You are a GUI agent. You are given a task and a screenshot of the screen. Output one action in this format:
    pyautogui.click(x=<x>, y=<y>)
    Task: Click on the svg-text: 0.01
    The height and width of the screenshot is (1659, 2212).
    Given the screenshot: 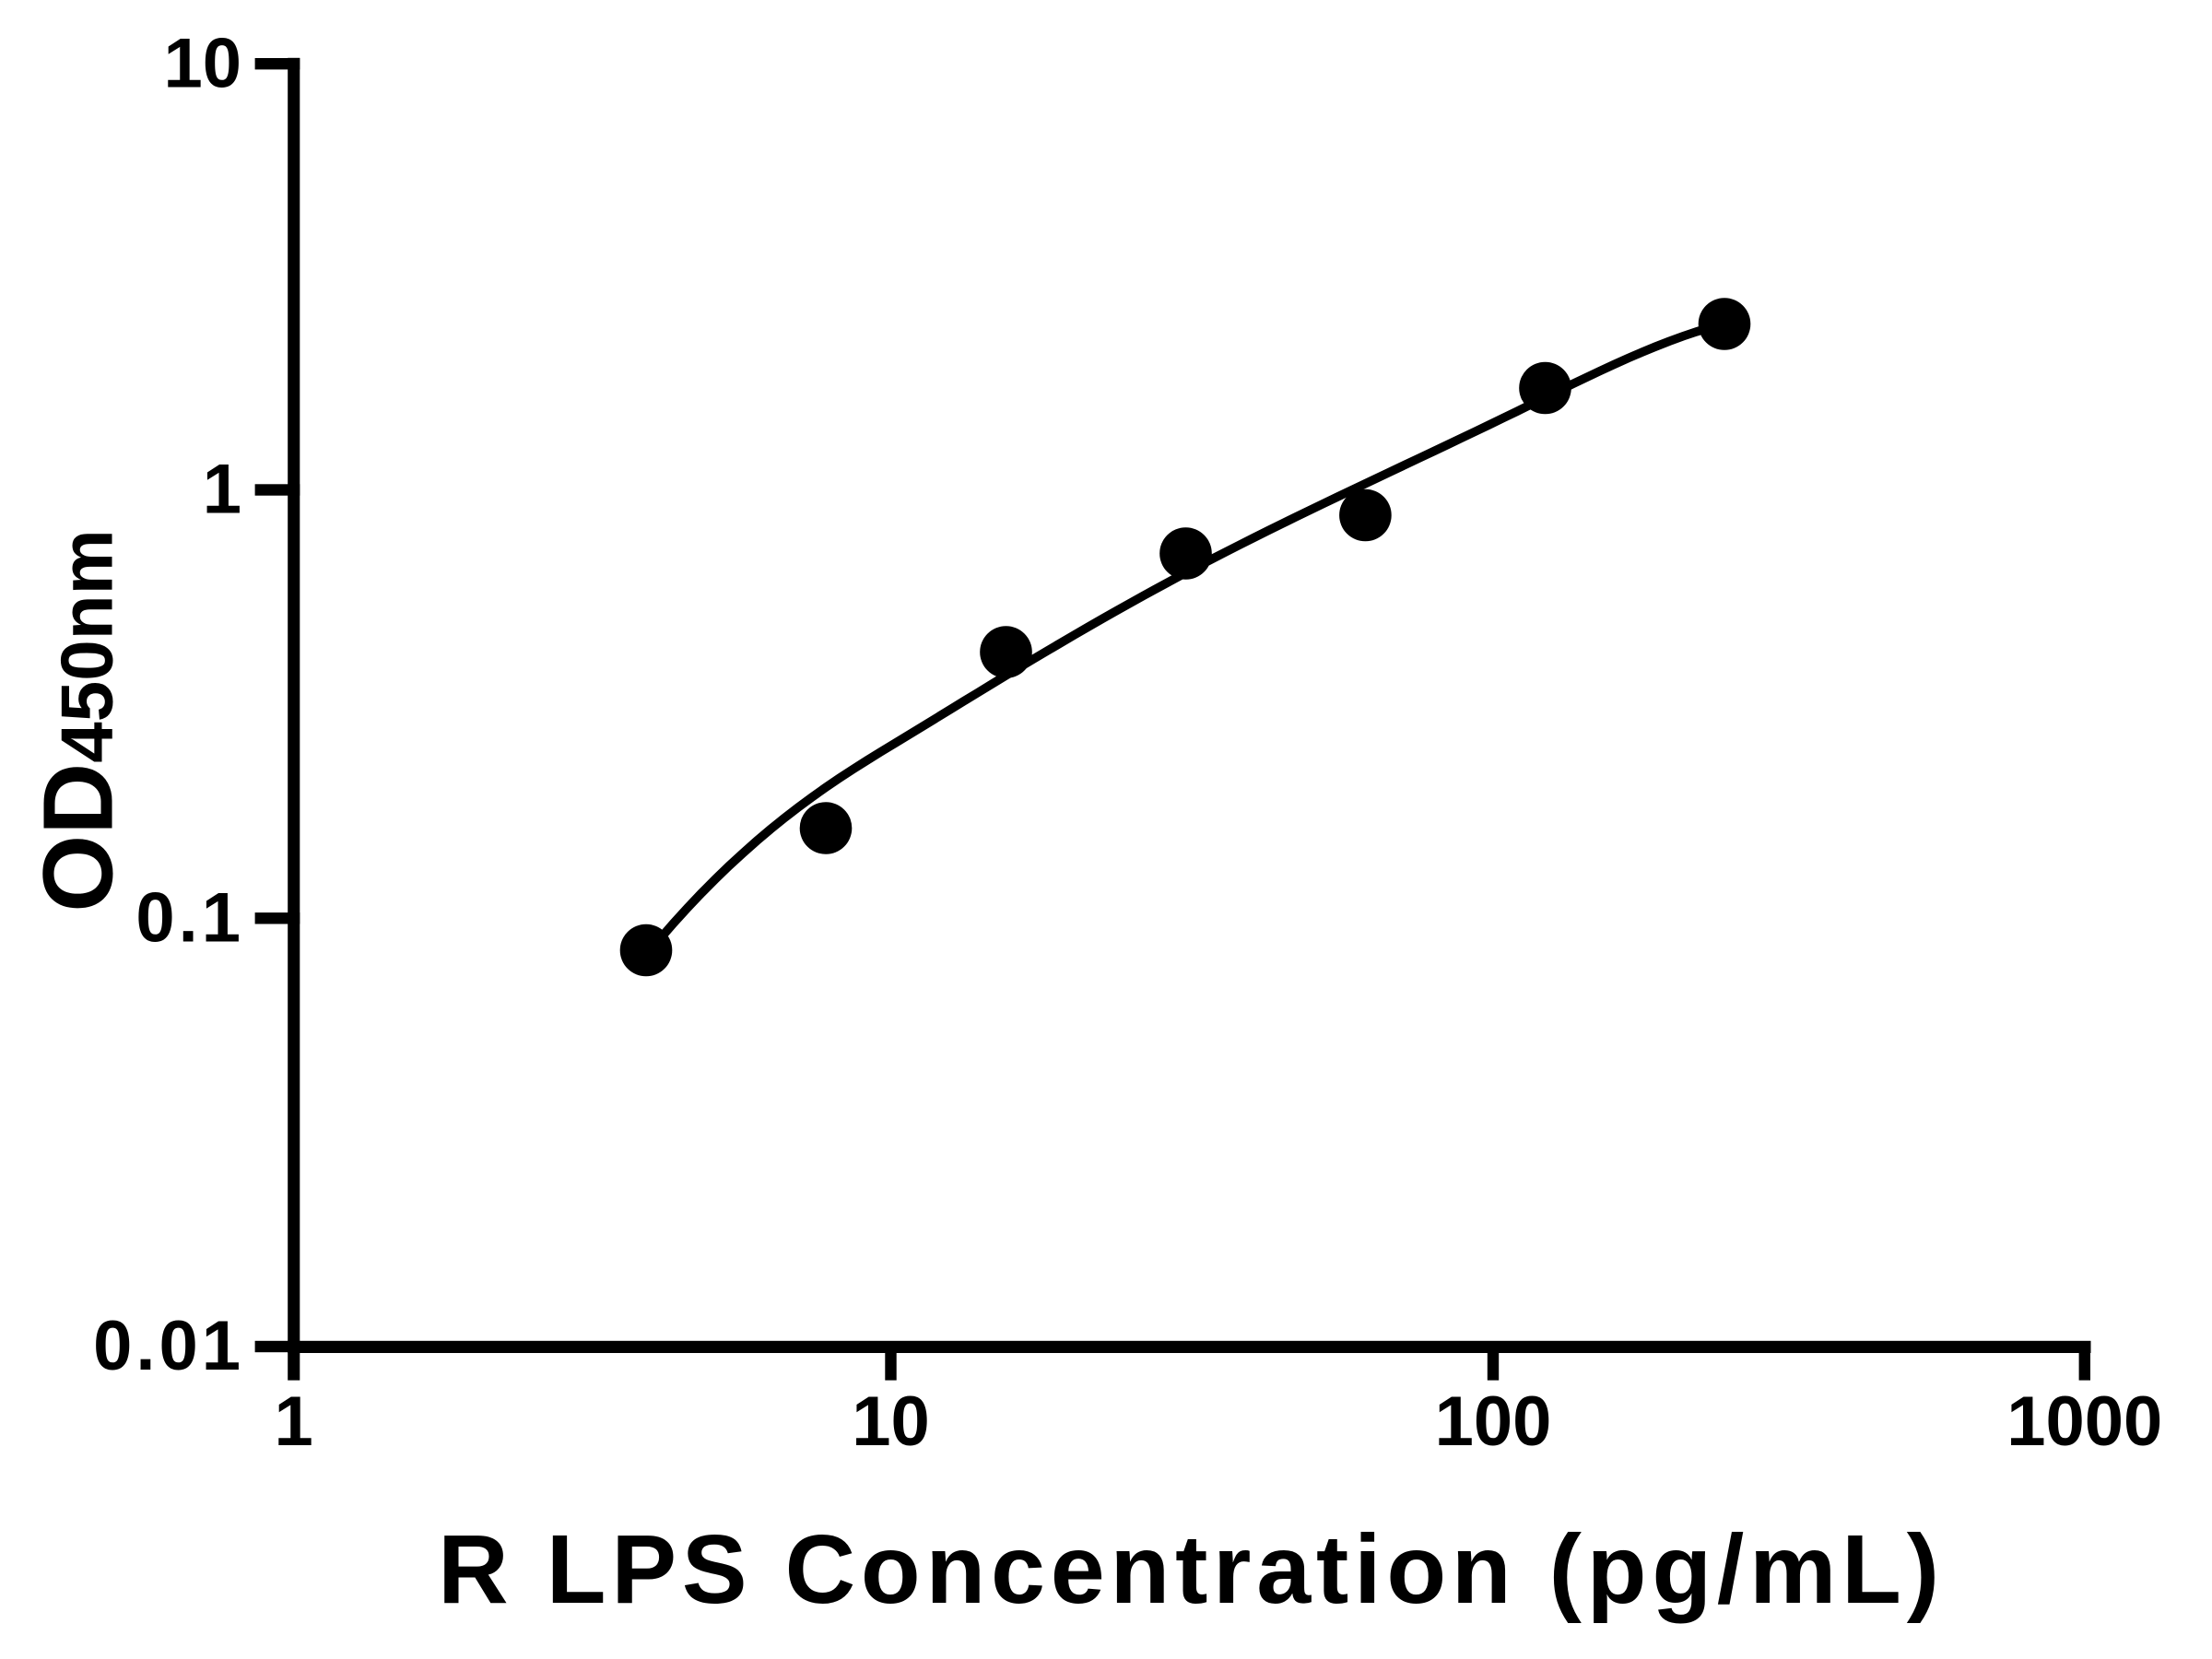 What is the action you would take?
    pyautogui.click(x=168, y=1346)
    